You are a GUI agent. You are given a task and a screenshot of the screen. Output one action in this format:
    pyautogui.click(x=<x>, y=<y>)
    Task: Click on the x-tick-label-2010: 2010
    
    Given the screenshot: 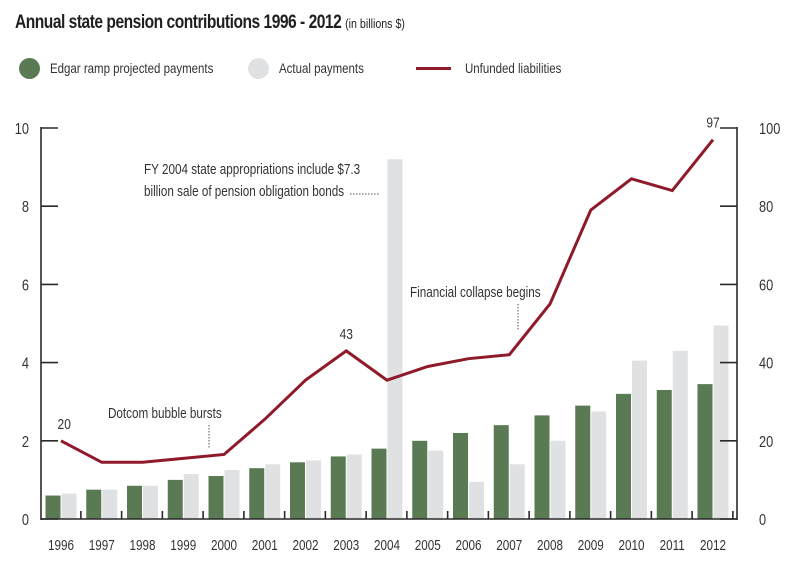 What is the action you would take?
    pyautogui.click(x=631, y=545)
    